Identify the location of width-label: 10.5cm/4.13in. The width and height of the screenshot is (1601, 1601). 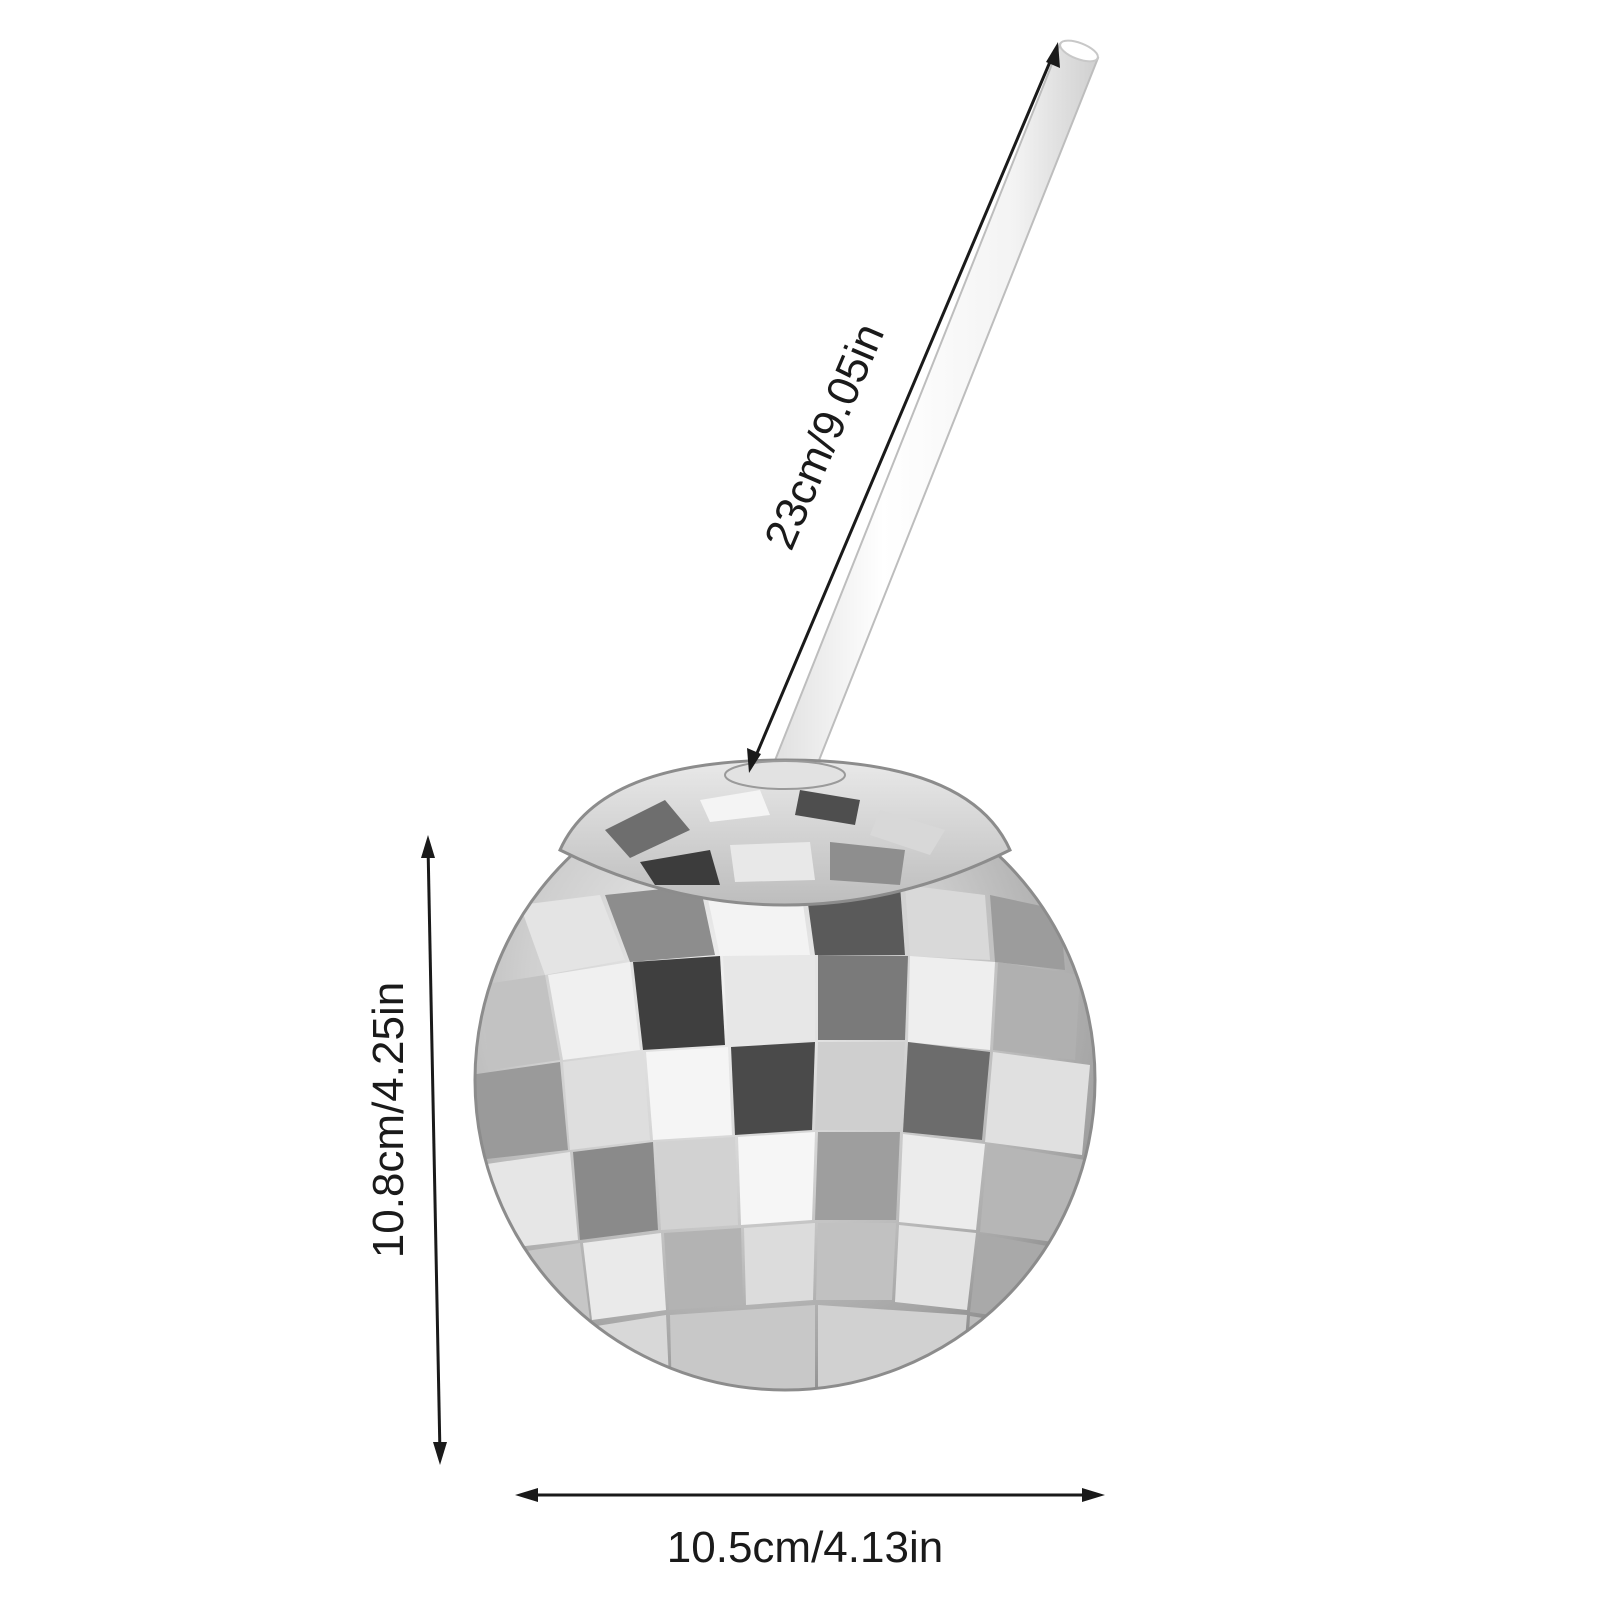
(805, 1547).